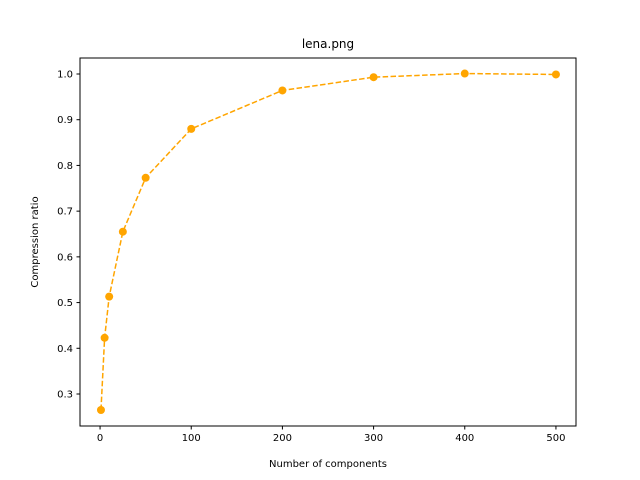  I want to click on x-axis: 0 100 200 300 400 500, so click(331, 435).